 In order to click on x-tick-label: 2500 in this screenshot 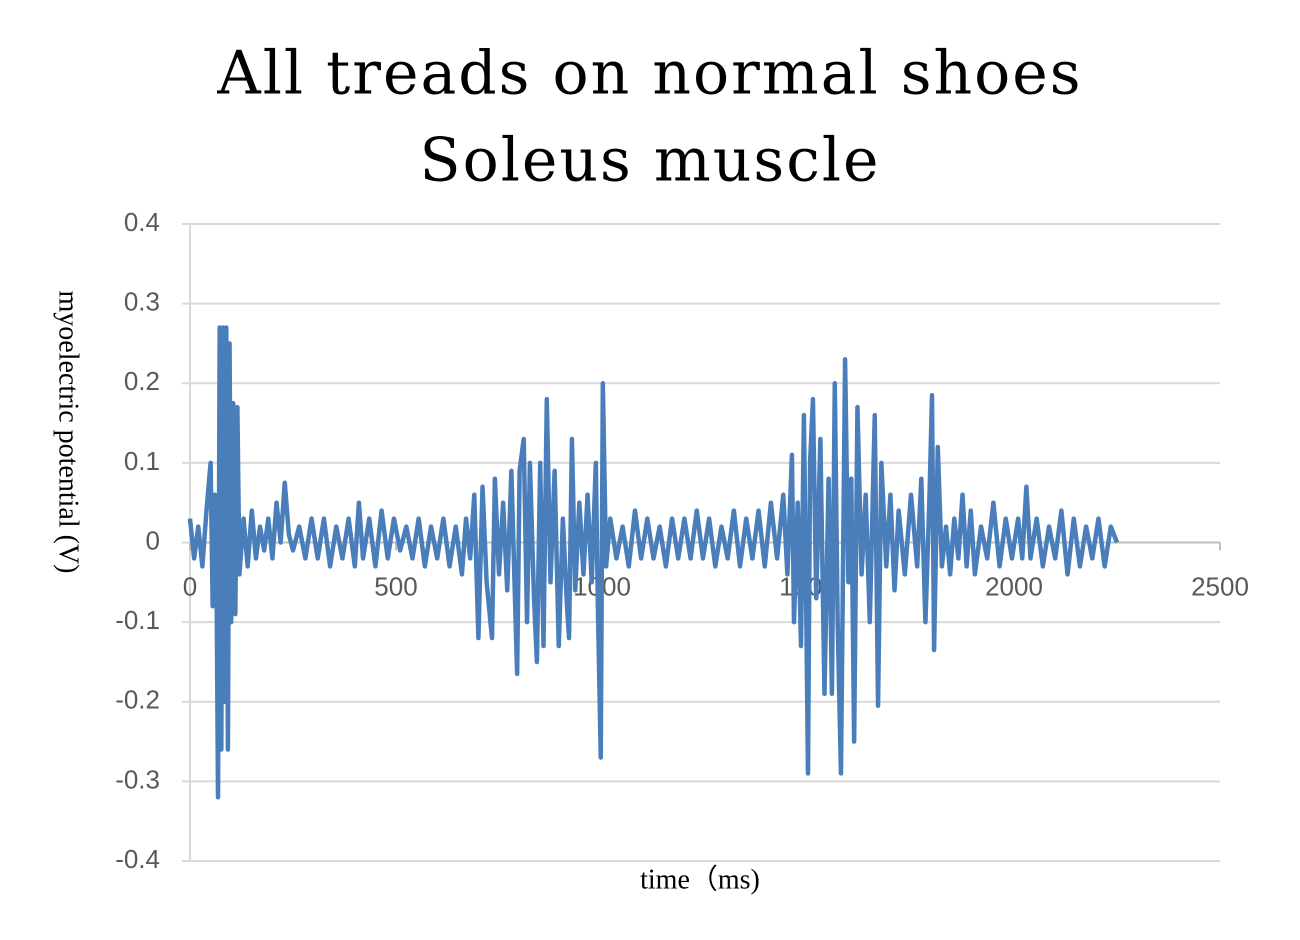, I will do `click(1220, 586)`.